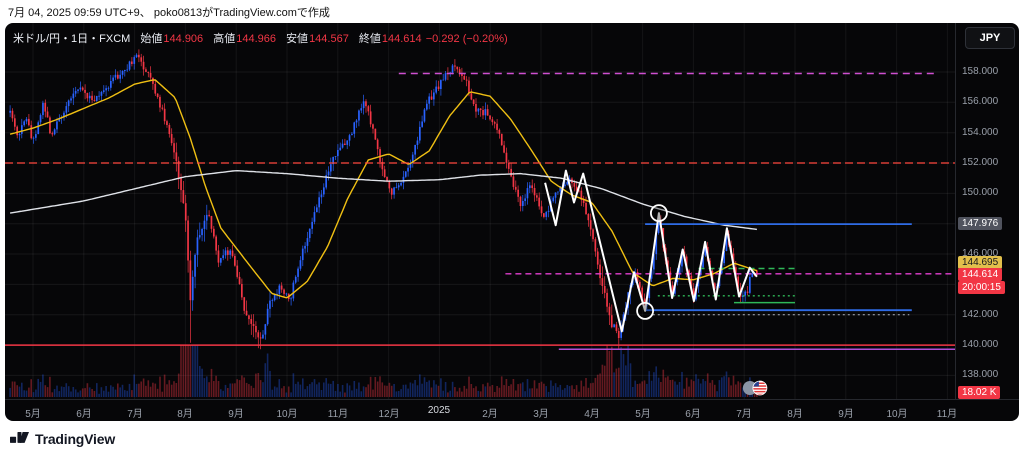 The height and width of the screenshot is (457, 1024). Describe the element at coordinates (151, 39) in the screenshot. I see `open-label: 始値` at that location.